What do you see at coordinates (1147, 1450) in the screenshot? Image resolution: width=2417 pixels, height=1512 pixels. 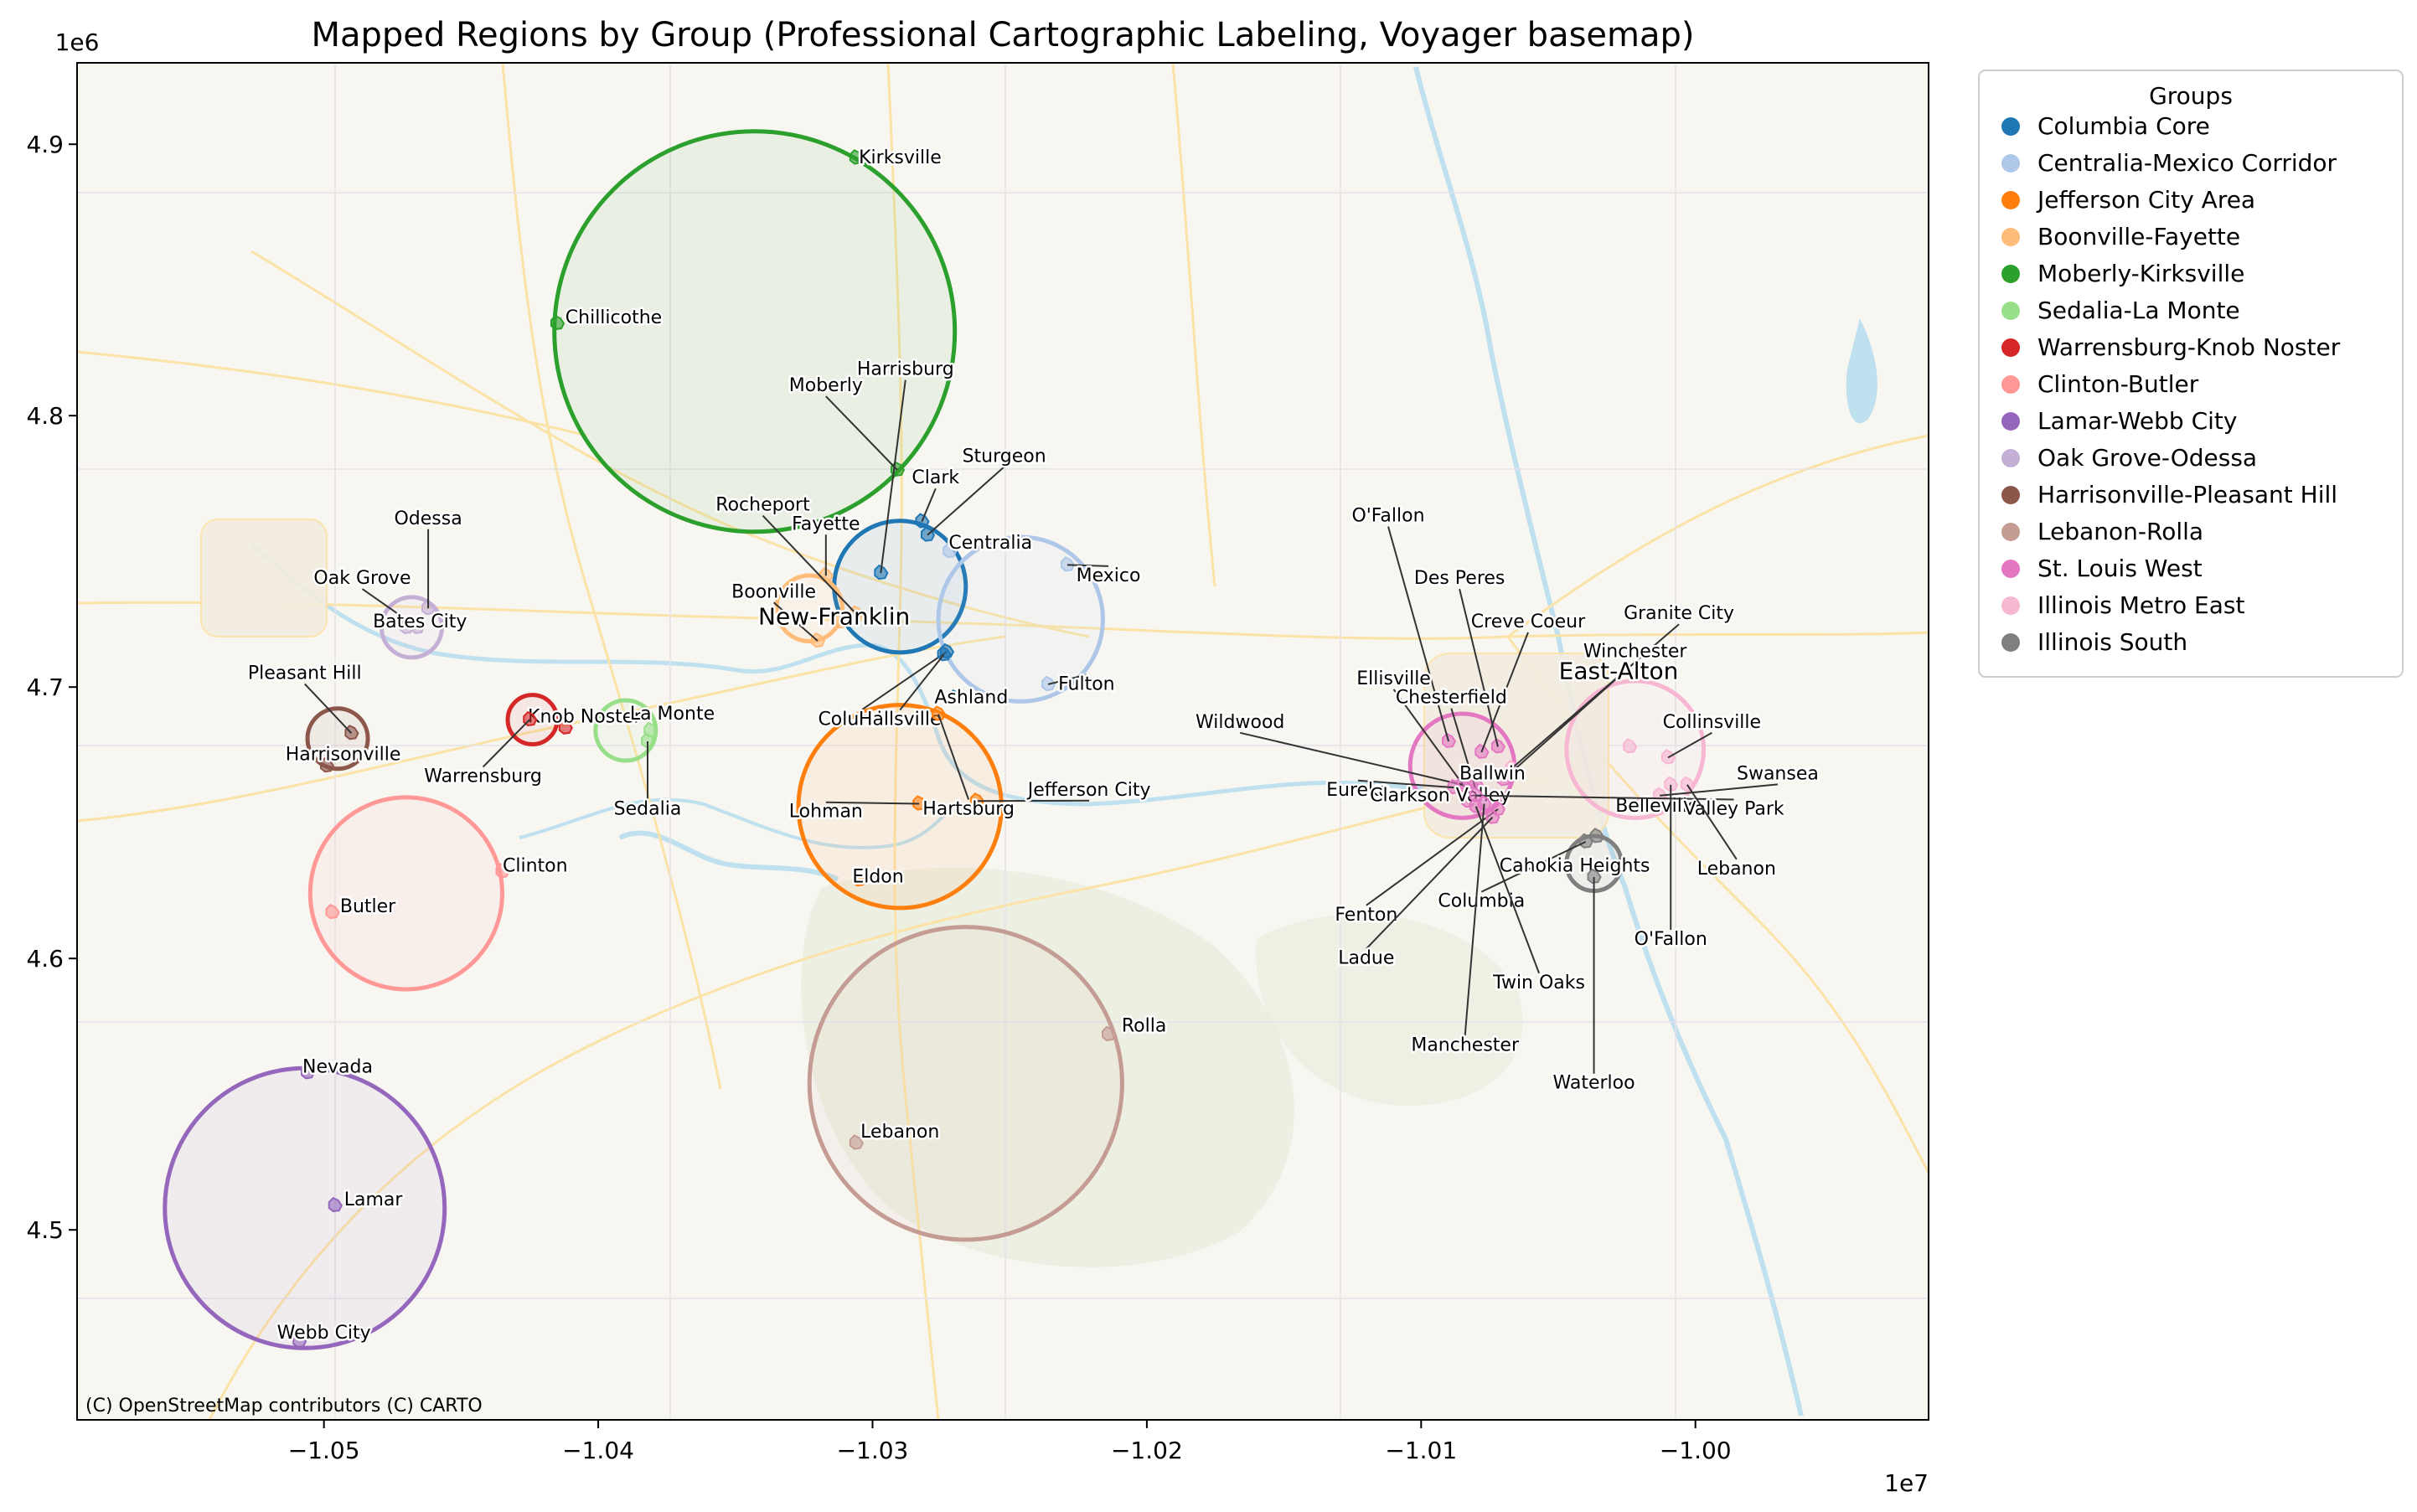 I see `x-tick-label: −1.02` at bounding box center [1147, 1450].